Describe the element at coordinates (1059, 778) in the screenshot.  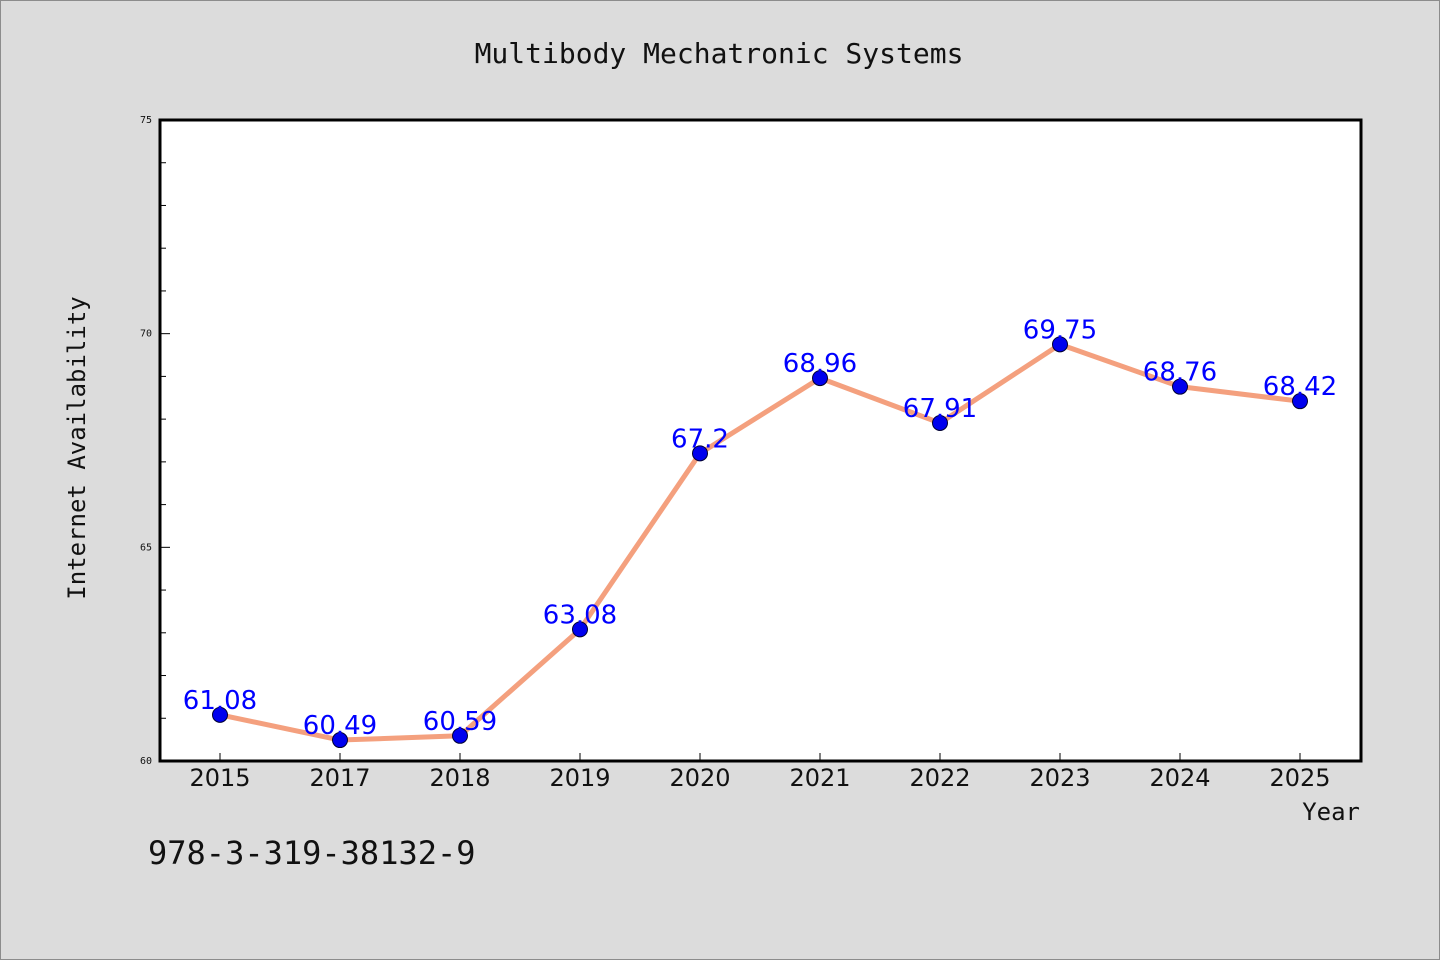
I see `x-tick-label: 2023` at that location.